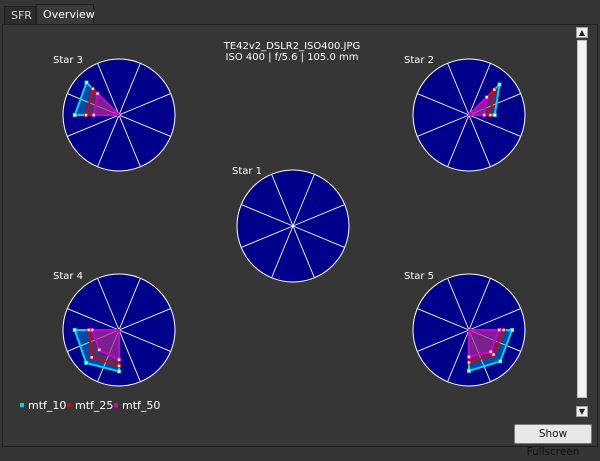  I want to click on star-chart-1: Star 1, so click(291, 224).